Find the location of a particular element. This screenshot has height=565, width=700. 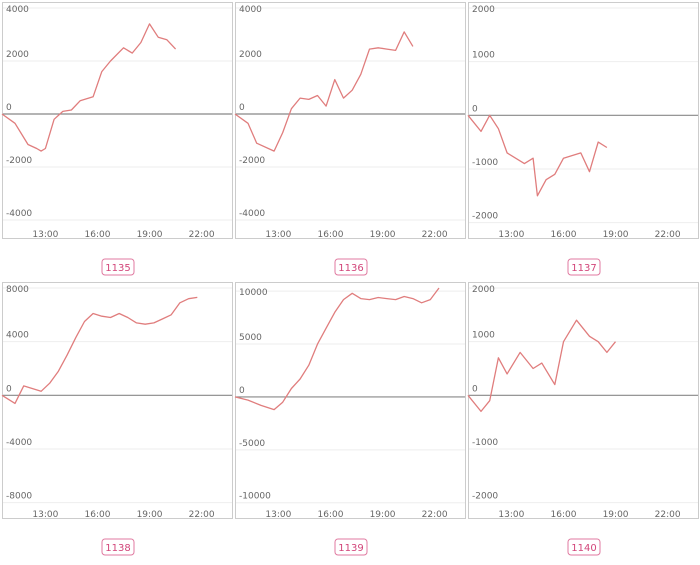

chart-id-badge: 1137 is located at coordinates (584, 267).